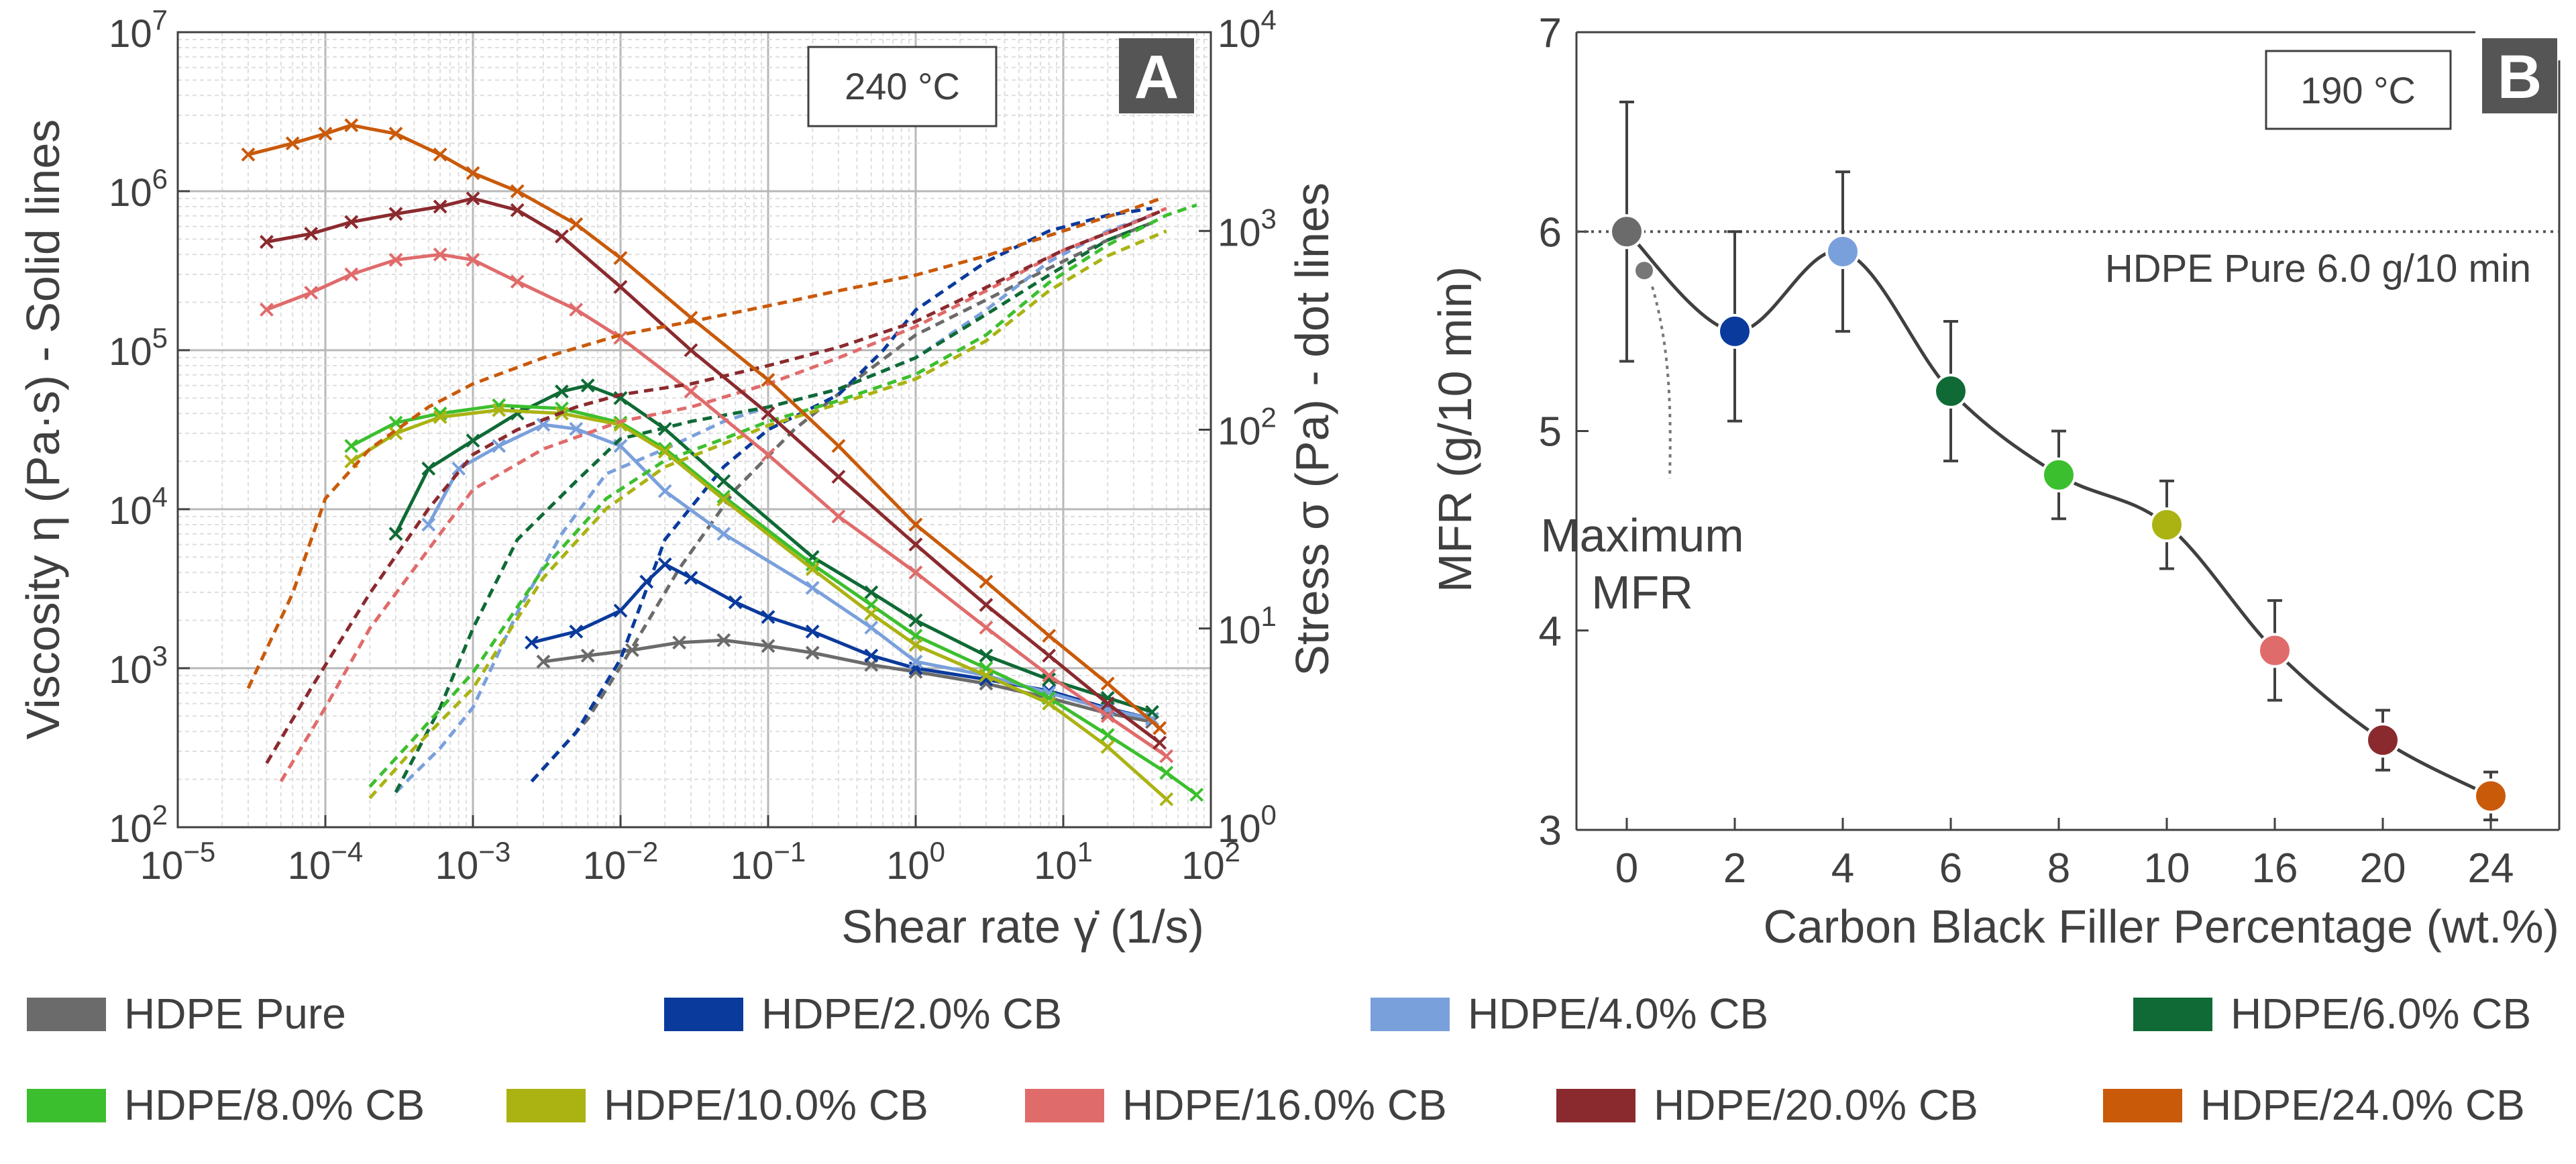  Describe the element at coordinates (2358, 90) in the screenshot. I see `panel-b-title-box` at that location.